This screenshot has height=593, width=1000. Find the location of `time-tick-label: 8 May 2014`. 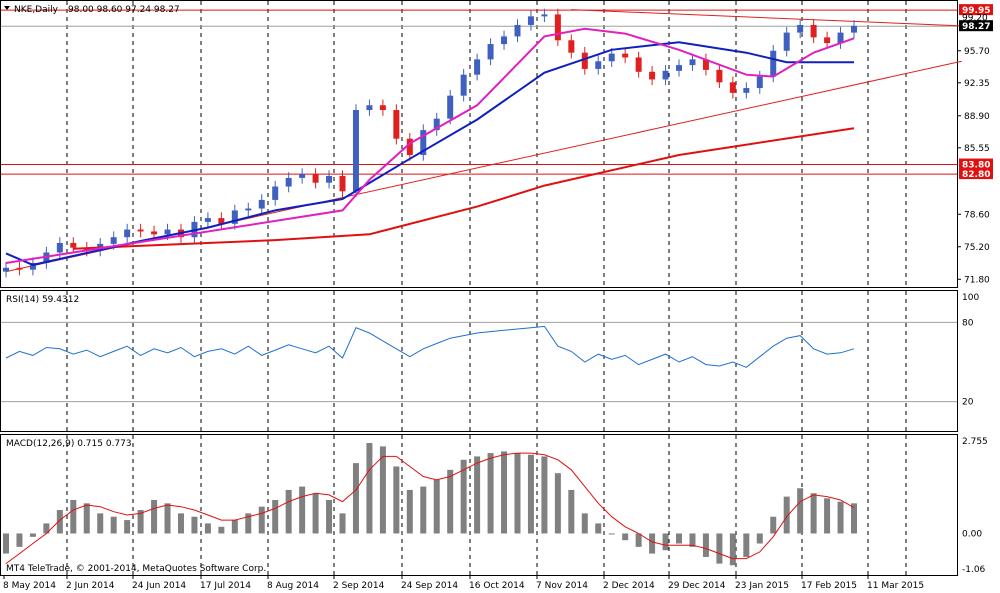

time-tick-label: 8 May 2014 is located at coordinates (29, 586).